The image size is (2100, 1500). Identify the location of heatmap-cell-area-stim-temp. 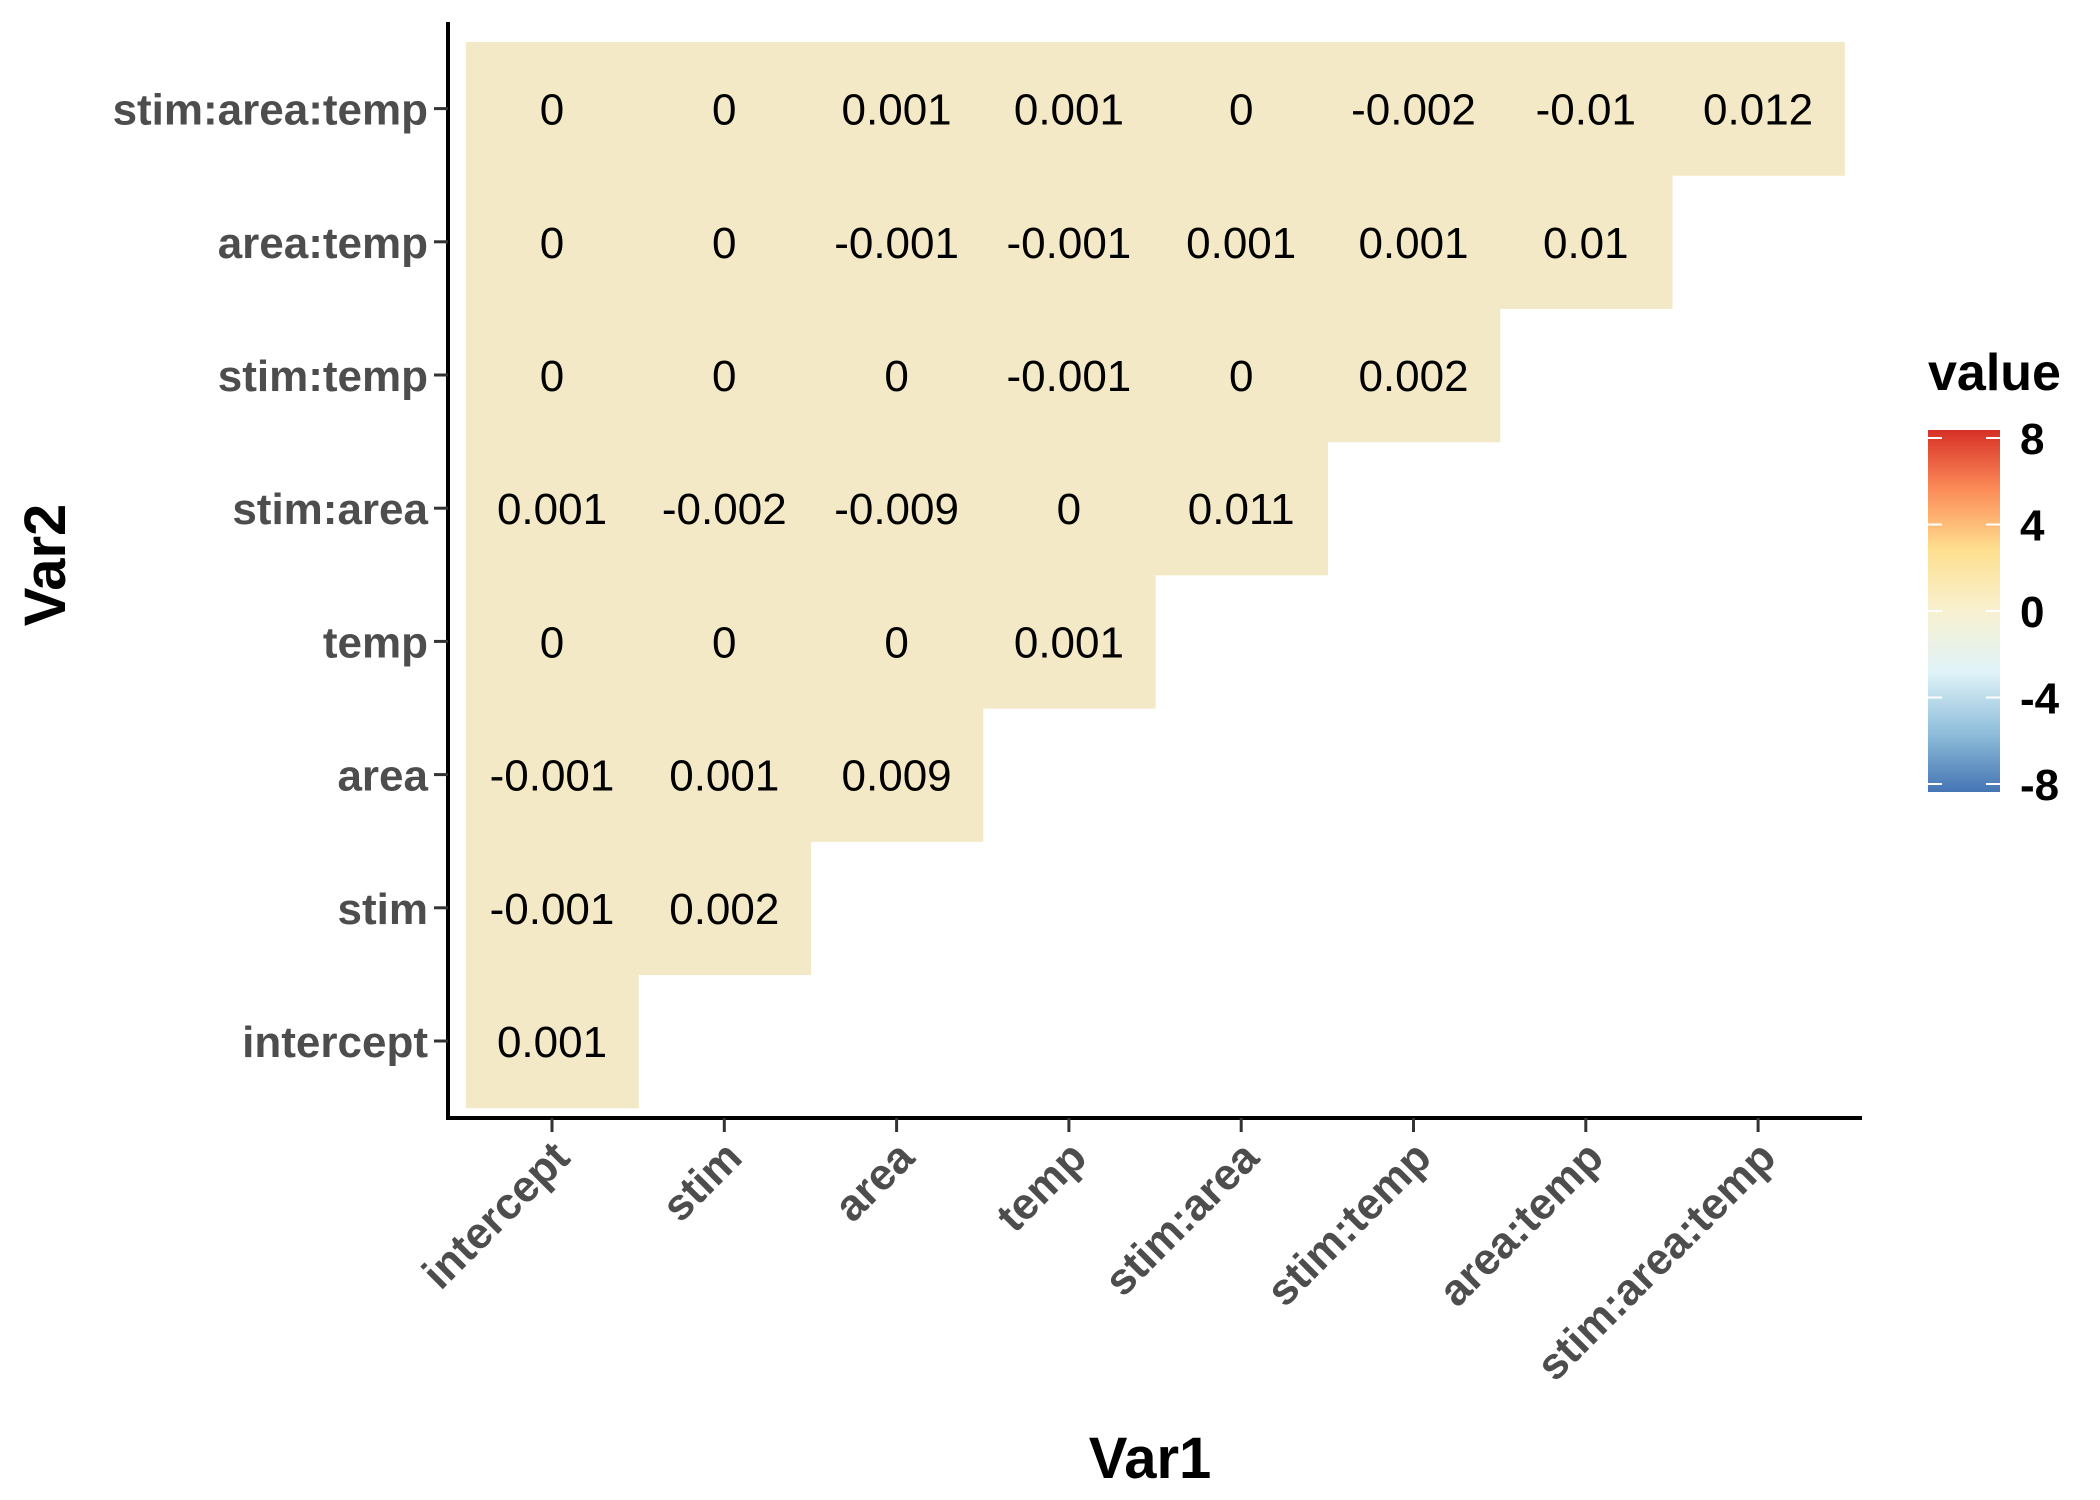
(897, 375).